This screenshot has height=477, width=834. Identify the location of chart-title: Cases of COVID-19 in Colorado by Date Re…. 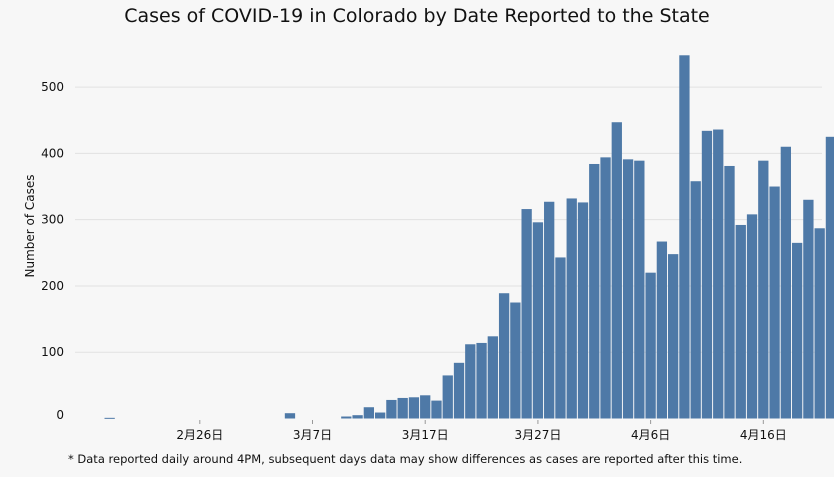
(417, 16).